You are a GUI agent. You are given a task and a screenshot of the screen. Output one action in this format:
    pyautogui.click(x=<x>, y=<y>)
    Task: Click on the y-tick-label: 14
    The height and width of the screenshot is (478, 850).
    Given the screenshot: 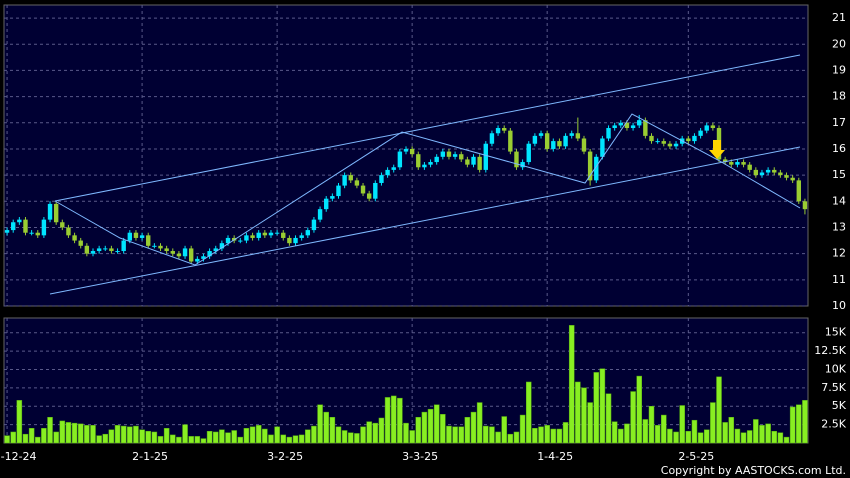 What is the action you would take?
    pyautogui.click(x=839, y=200)
    